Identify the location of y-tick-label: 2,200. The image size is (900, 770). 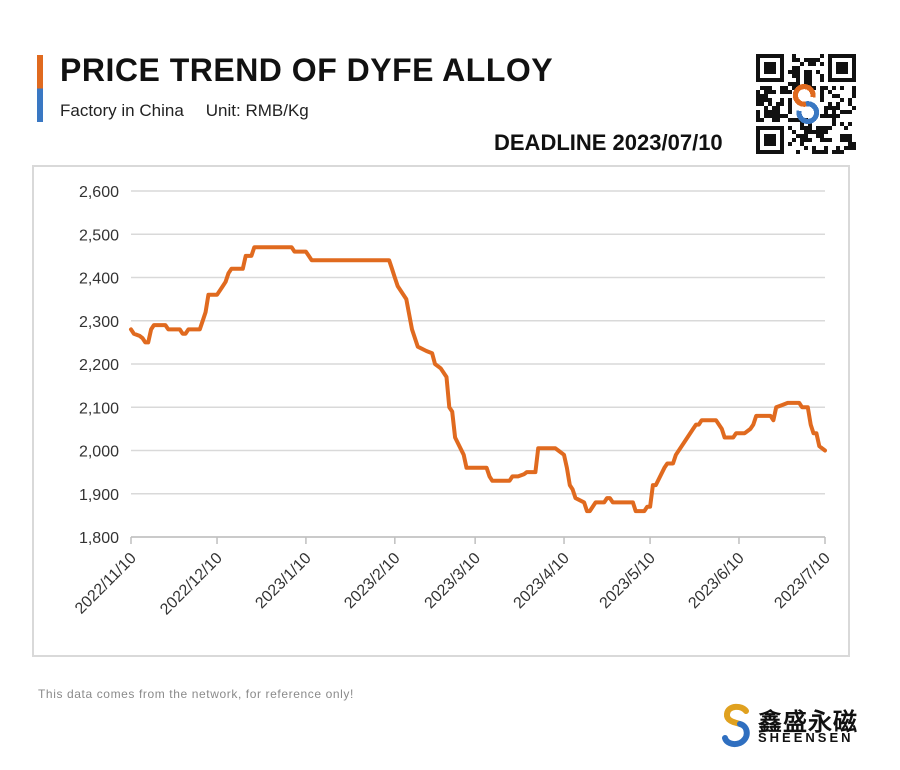
(99, 365).